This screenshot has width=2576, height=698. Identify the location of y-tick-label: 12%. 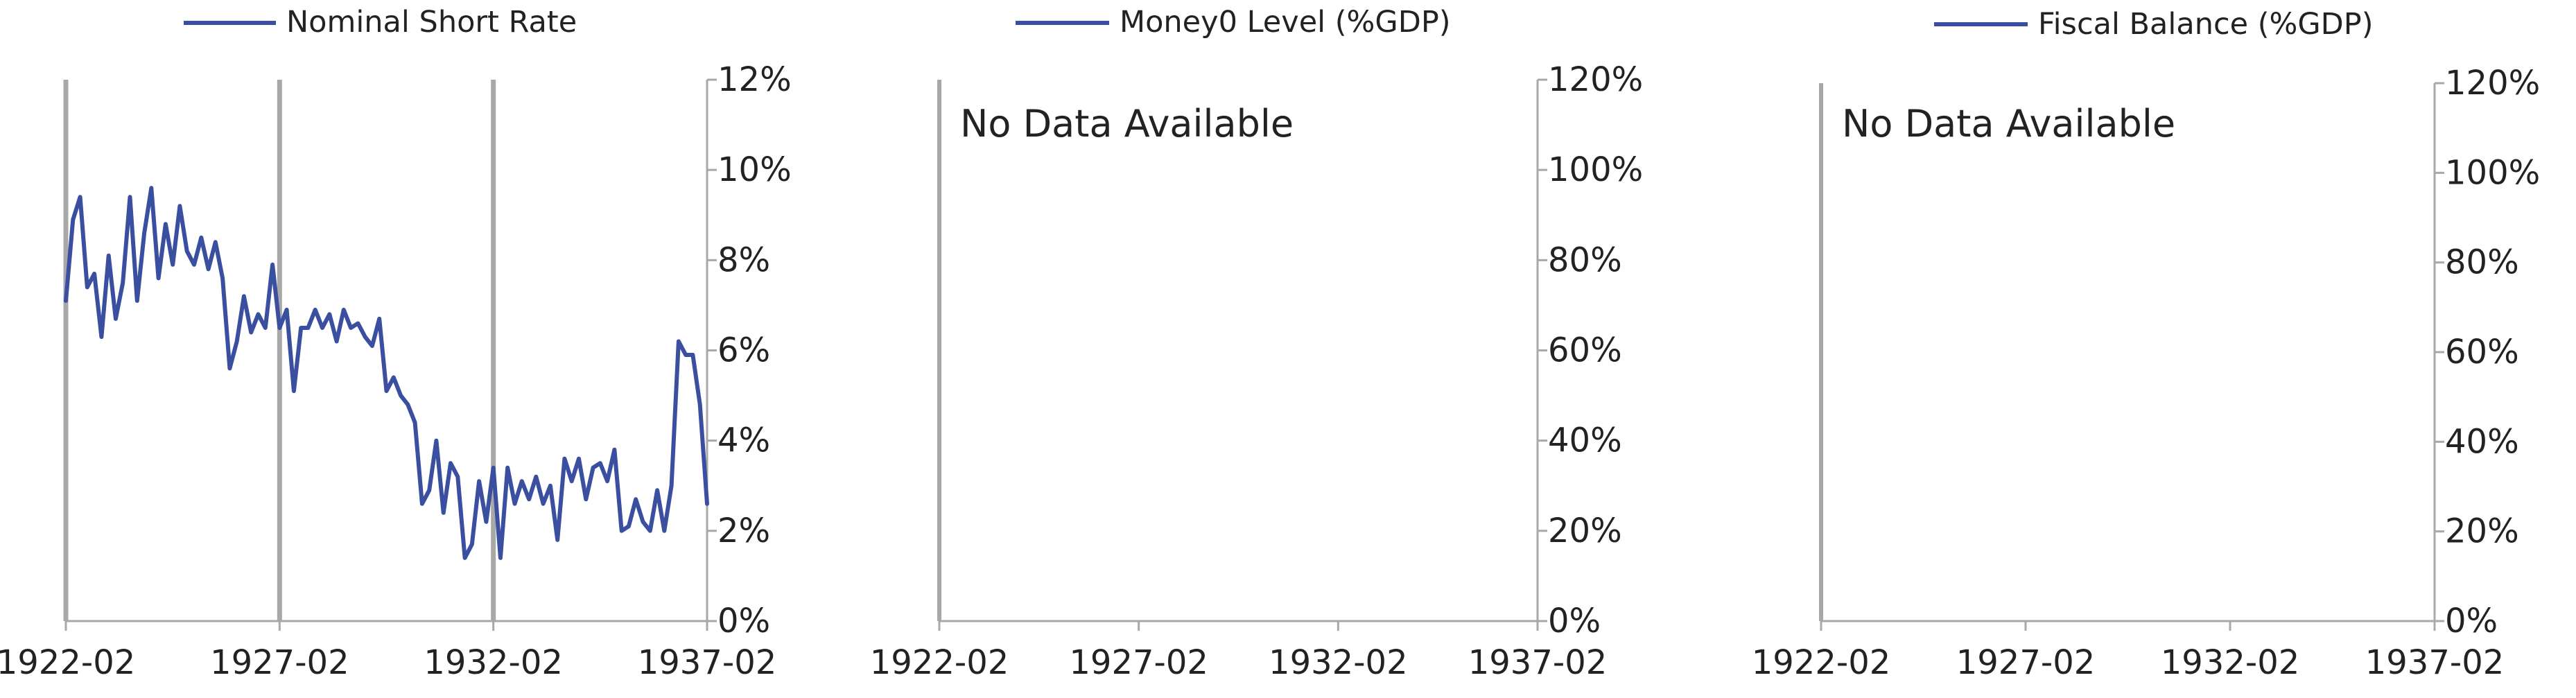
(754, 79).